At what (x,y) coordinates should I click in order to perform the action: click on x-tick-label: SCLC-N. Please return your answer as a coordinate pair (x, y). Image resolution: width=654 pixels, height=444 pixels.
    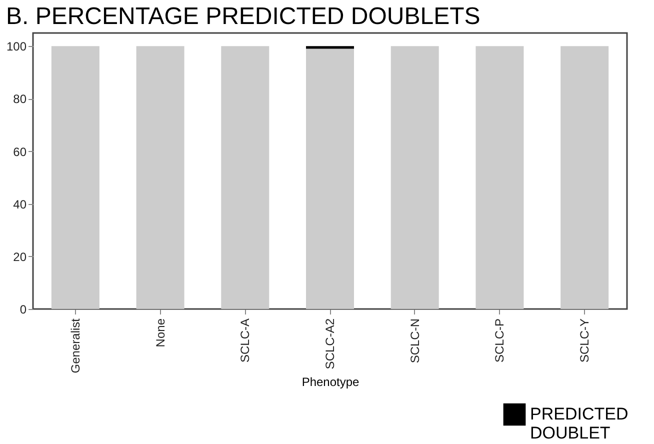
    Looking at the image, I should click on (415, 341).